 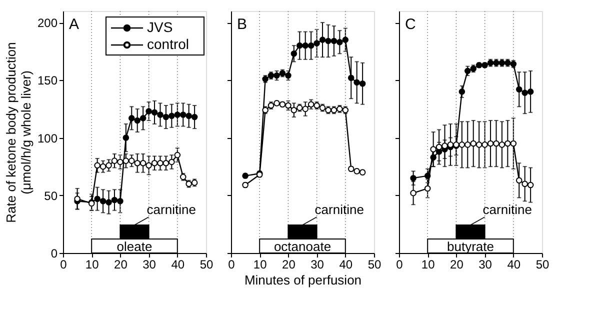 I want to click on band-label: octanoate, so click(x=303, y=246).